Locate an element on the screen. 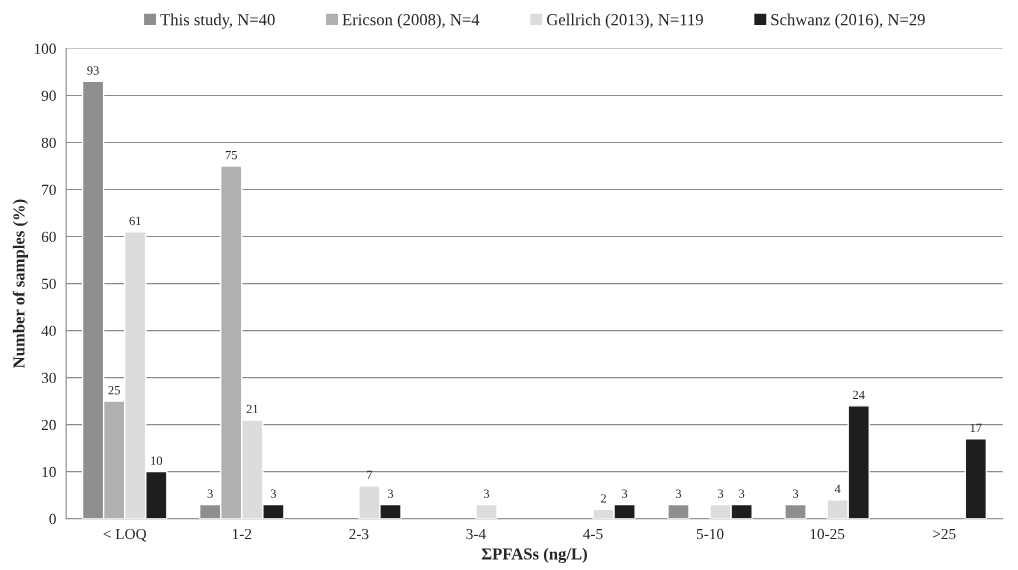  x-tick-label: 10-25 is located at coordinates (827, 534).